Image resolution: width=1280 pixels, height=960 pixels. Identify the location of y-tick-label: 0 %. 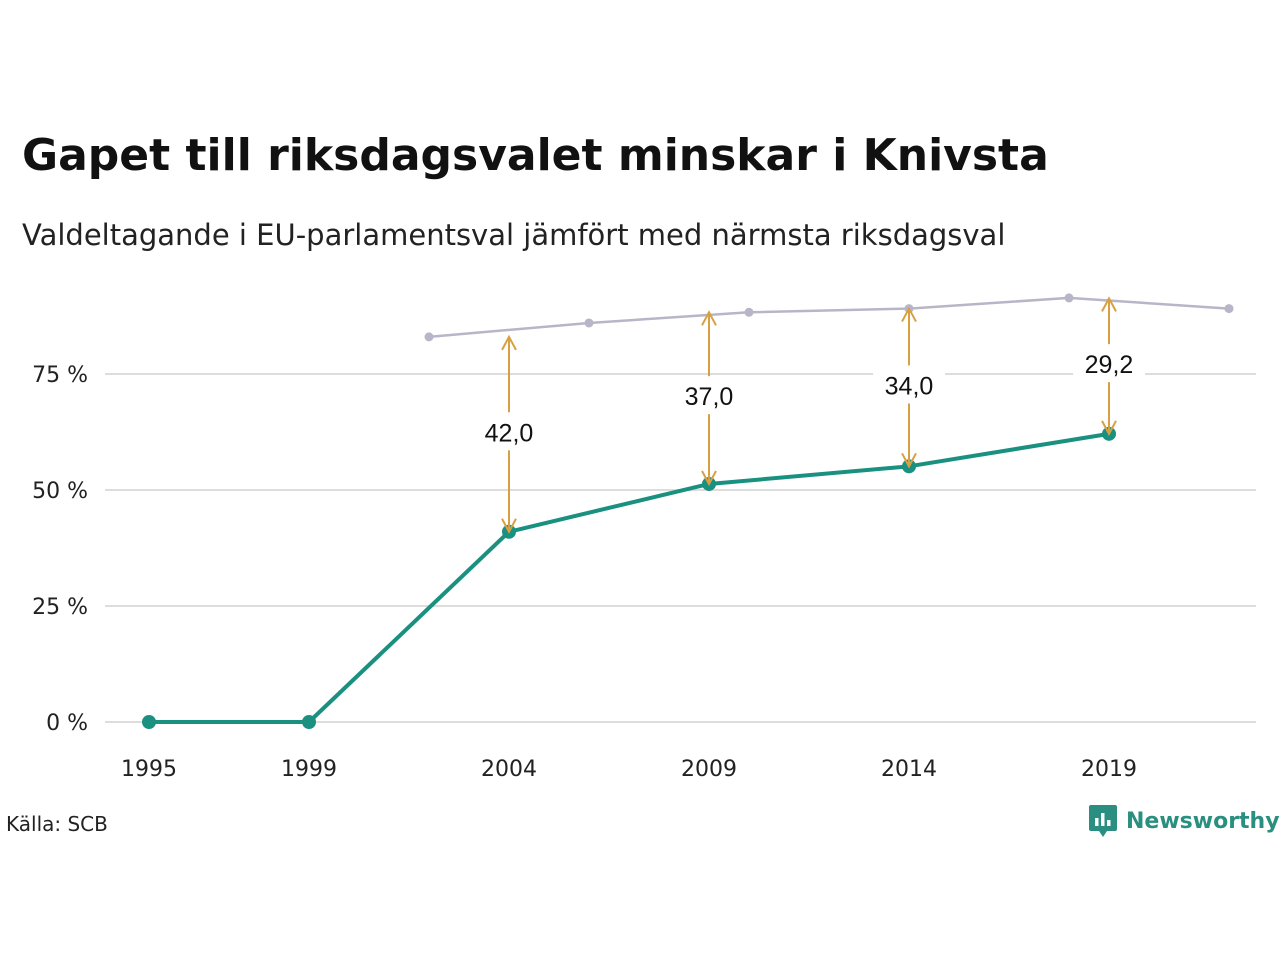
(67, 723).